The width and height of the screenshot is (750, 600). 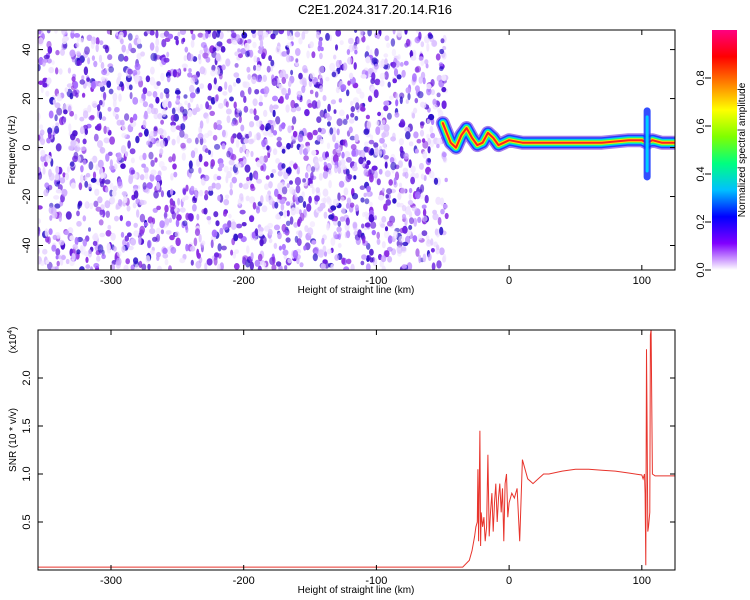 I want to click on snr-x-tick-label-2: -100, so click(x=376, y=581).